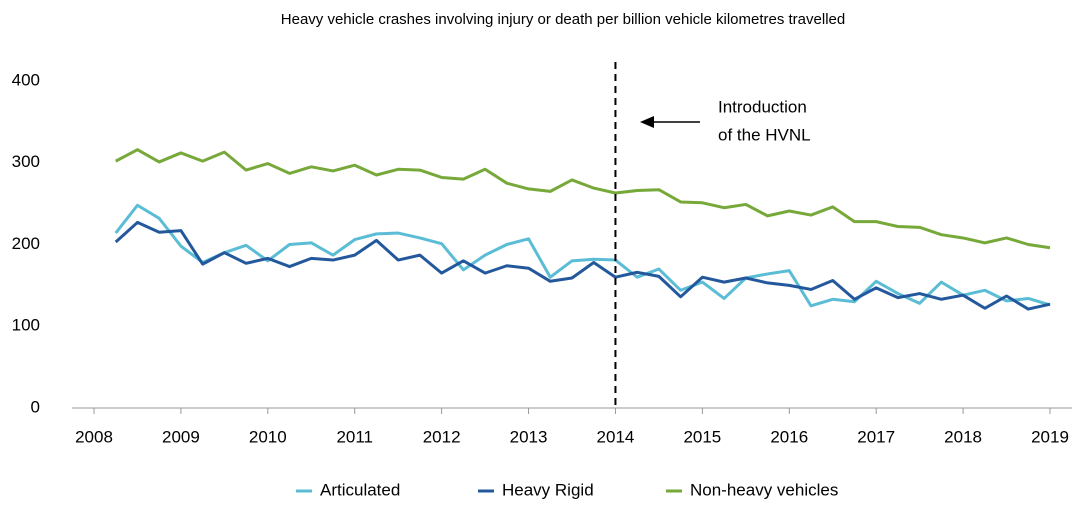 The width and height of the screenshot is (1092, 512). What do you see at coordinates (26, 161) in the screenshot?
I see `y-tick-label: 300` at bounding box center [26, 161].